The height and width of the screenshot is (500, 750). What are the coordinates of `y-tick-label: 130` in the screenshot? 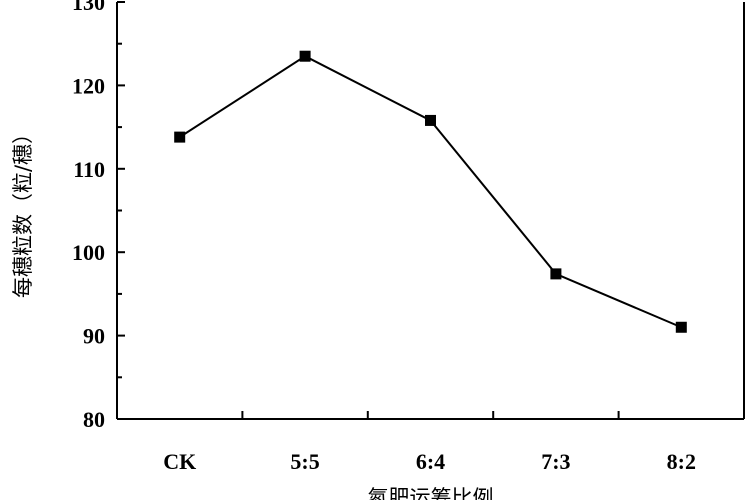 It's located at (88, 7).